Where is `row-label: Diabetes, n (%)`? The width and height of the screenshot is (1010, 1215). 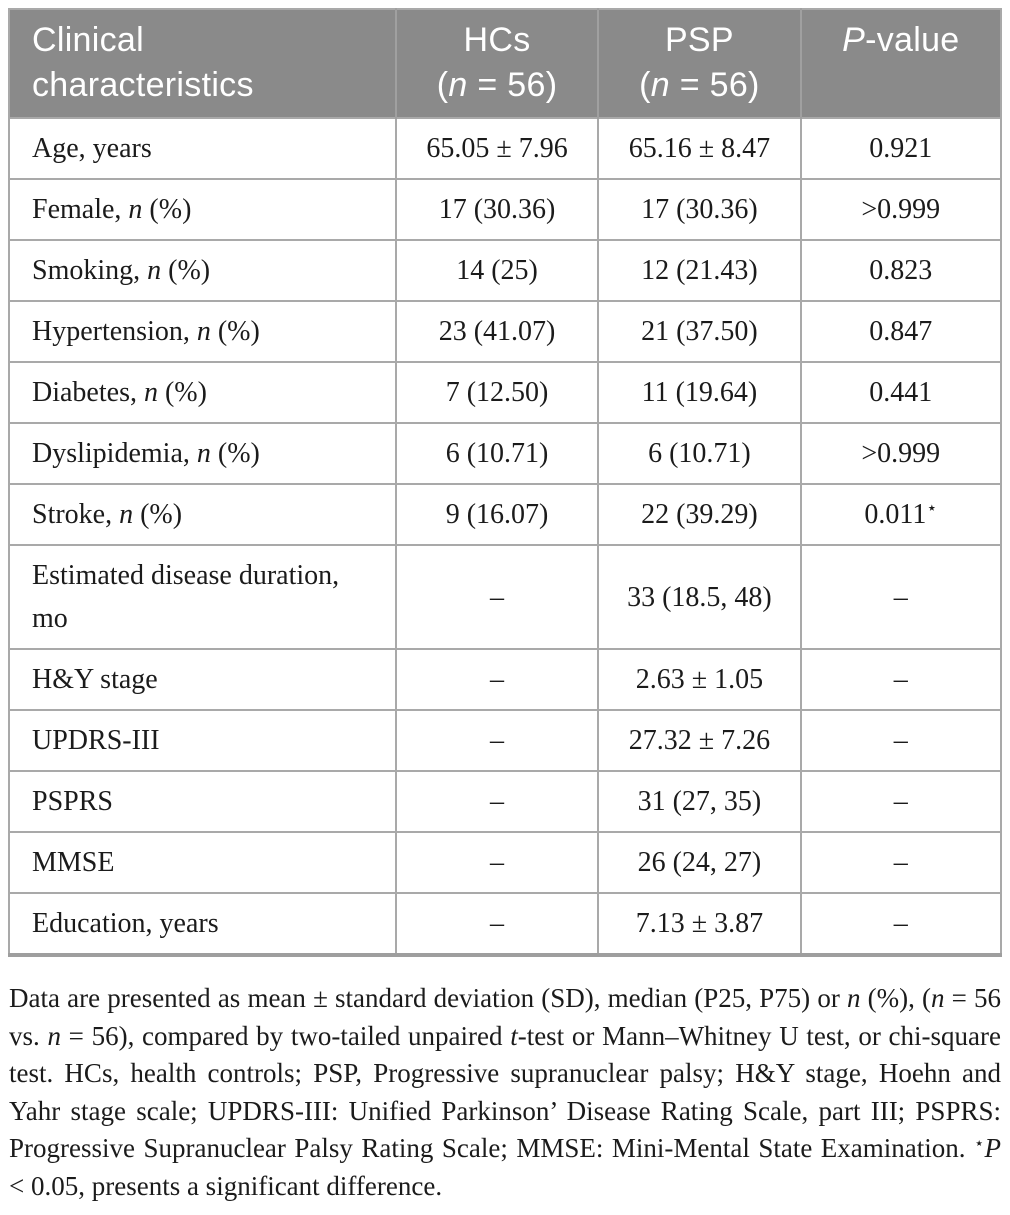 row-label: Diabetes, n (%) is located at coordinates (202, 392).